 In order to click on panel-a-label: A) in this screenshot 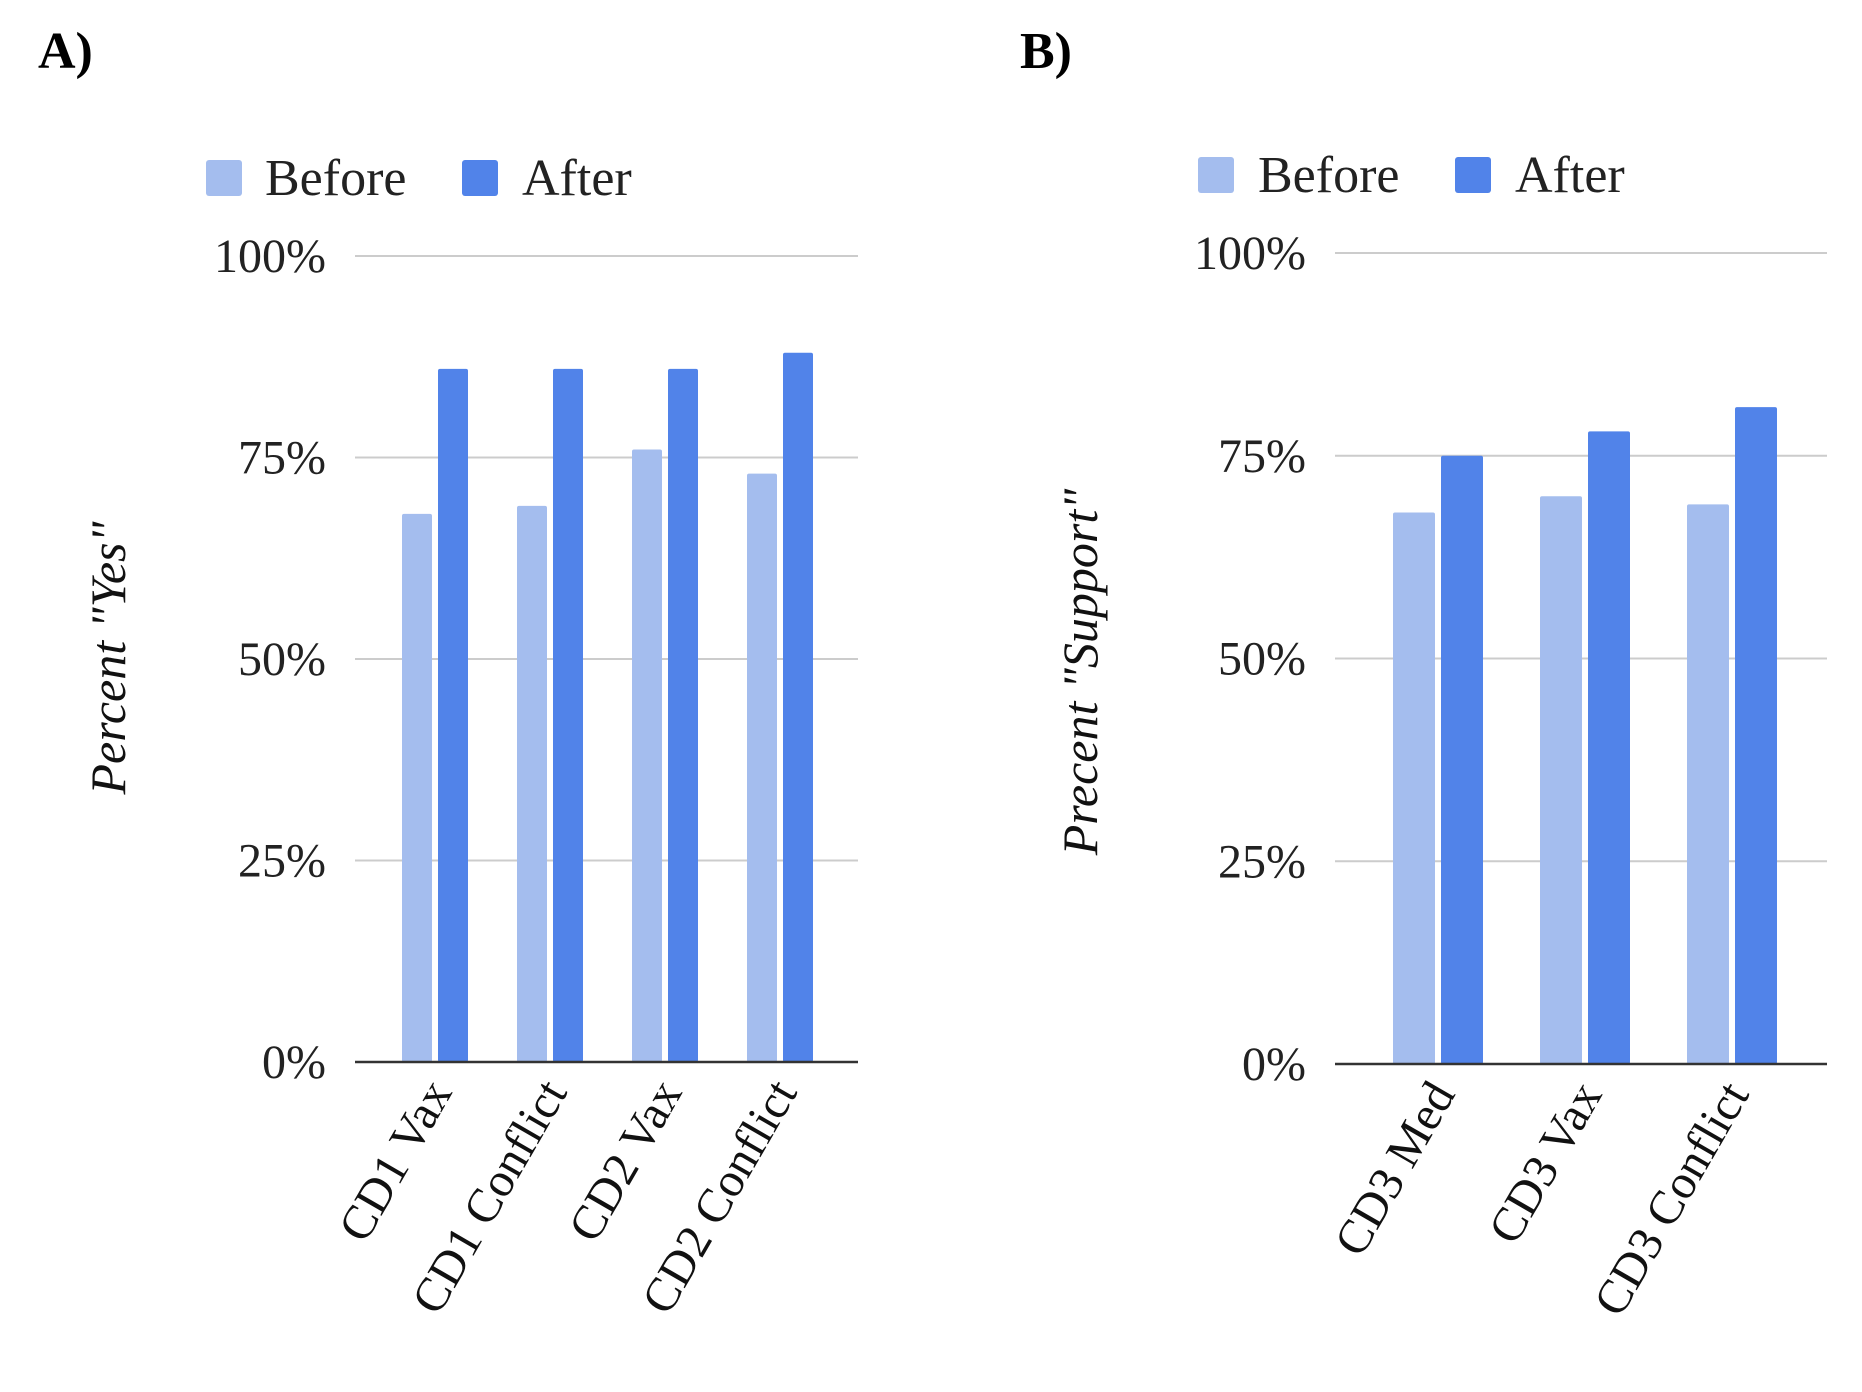, I will do `click(65, 51)`.